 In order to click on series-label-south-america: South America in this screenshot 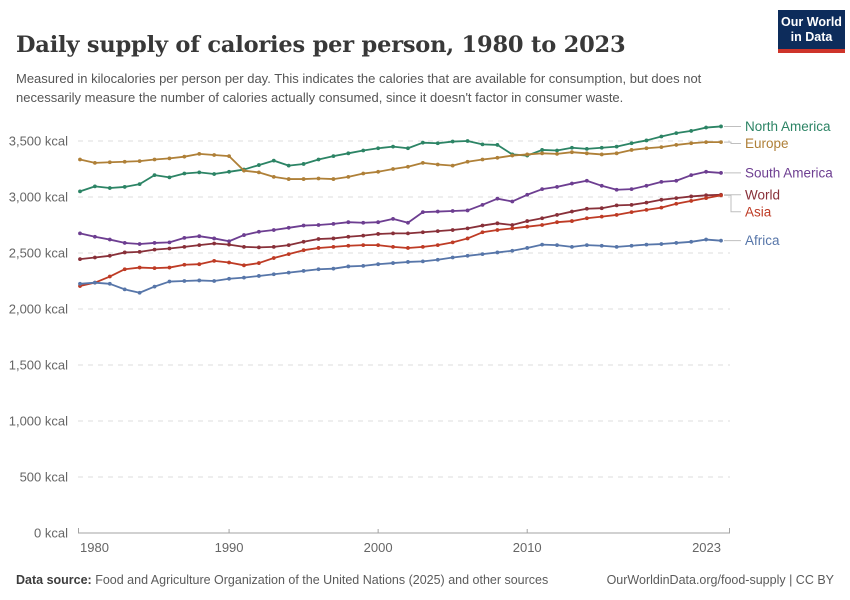, I will do `click(789, 172)`.